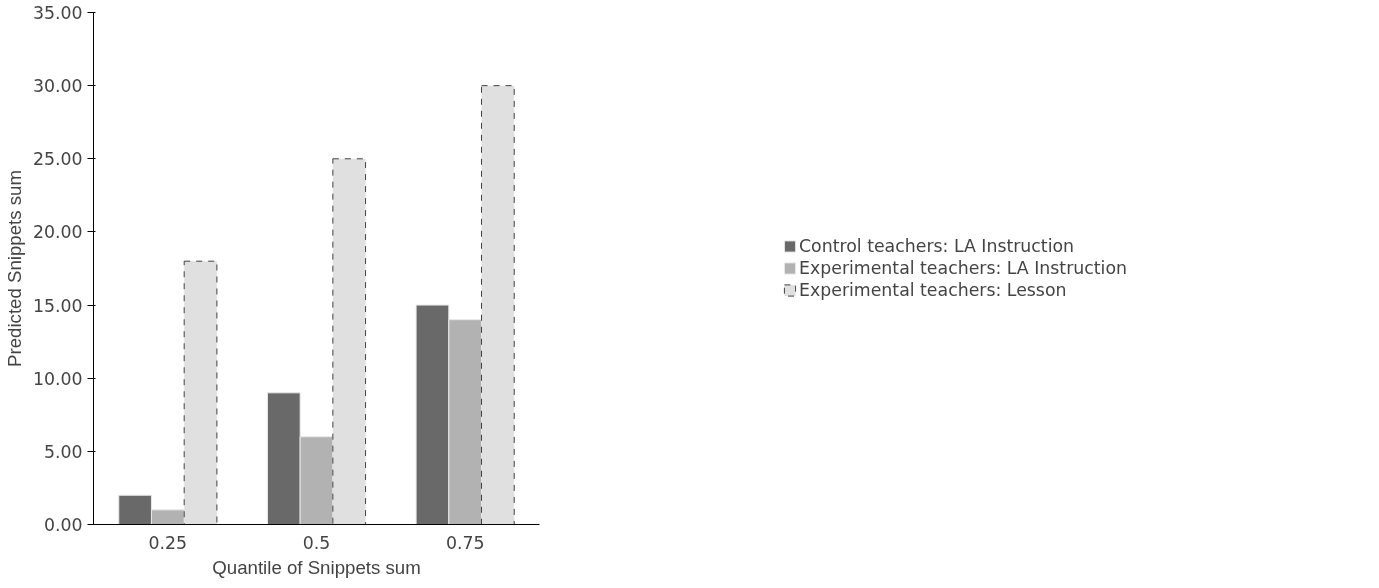 This screenshot has width=1379, height=588. I want to click on x-tick-label: 0.5, so click(316, 542).